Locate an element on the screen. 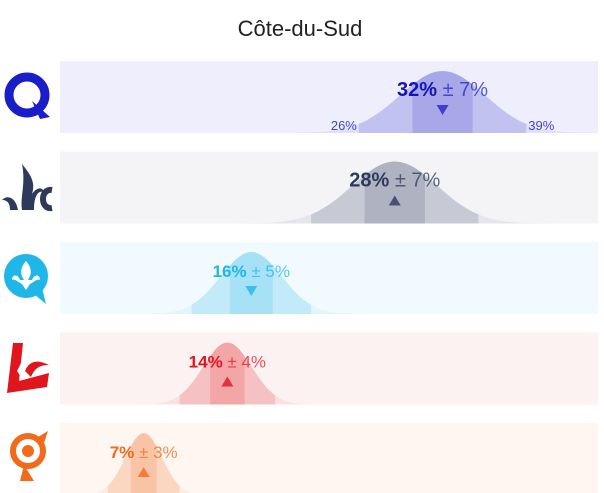 The height and width of the screenshot is (493, 604). row-qs: 7% ± 3% is located at coordinates (329, 458).